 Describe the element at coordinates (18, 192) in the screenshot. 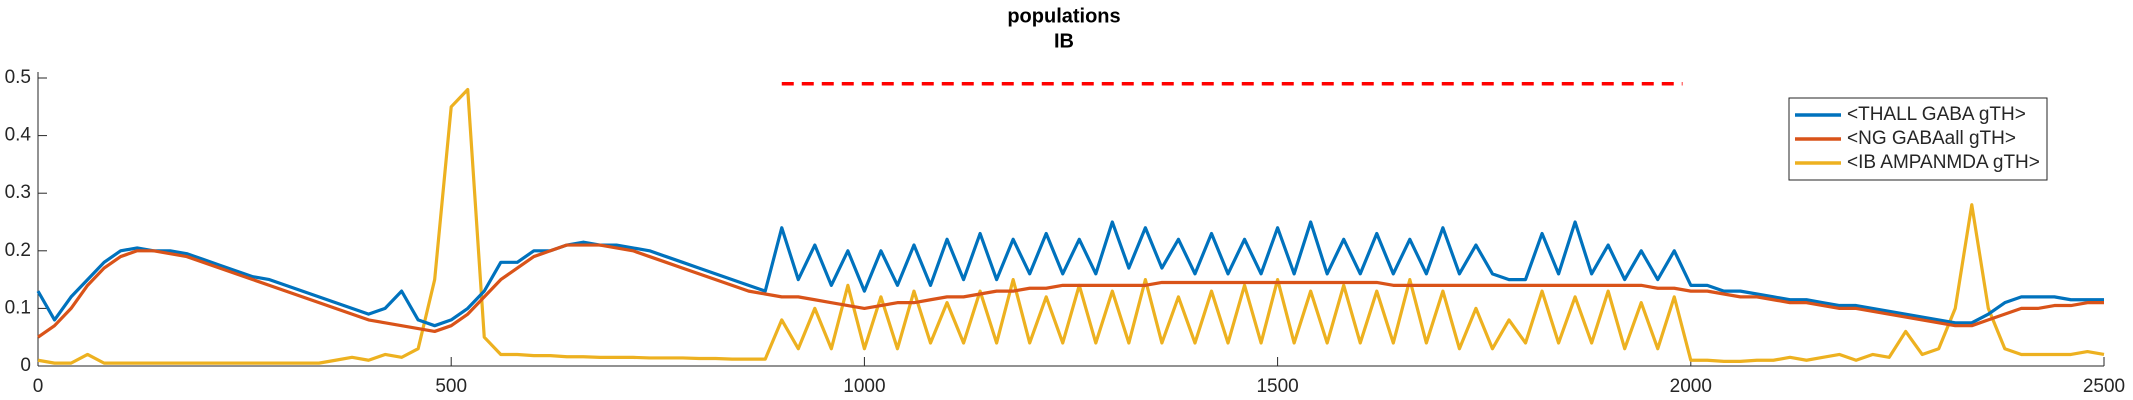

I see `y-tick-label: 0.3` at that location.